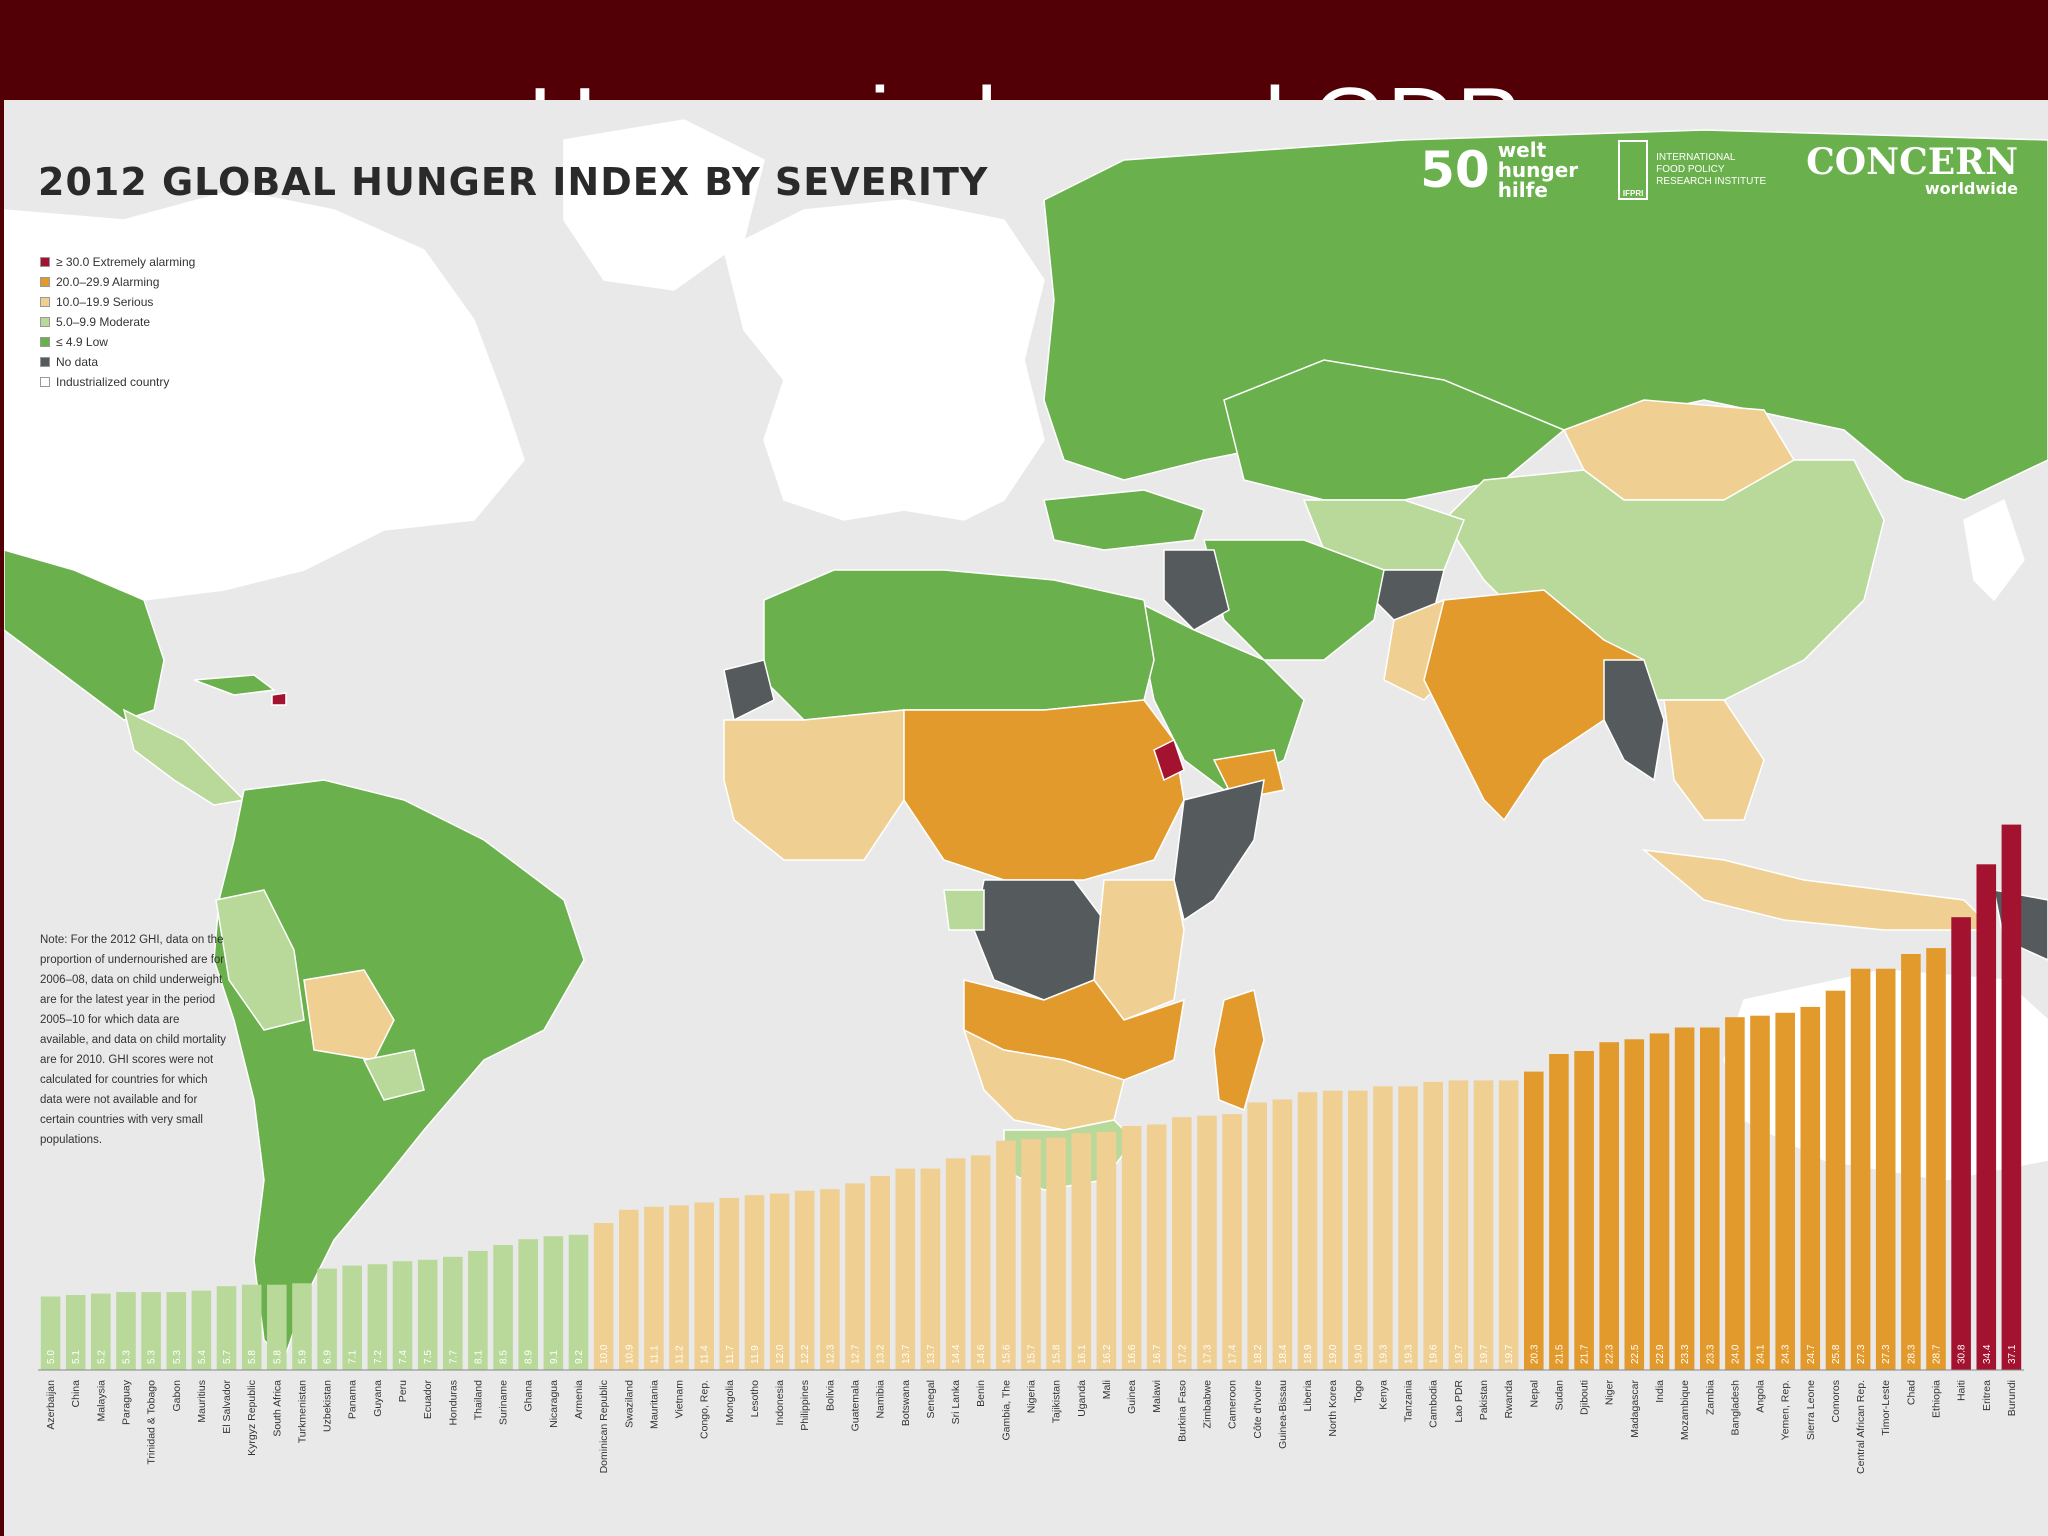  I want to click on category-label: Eritrea, so click(1987, 1395).